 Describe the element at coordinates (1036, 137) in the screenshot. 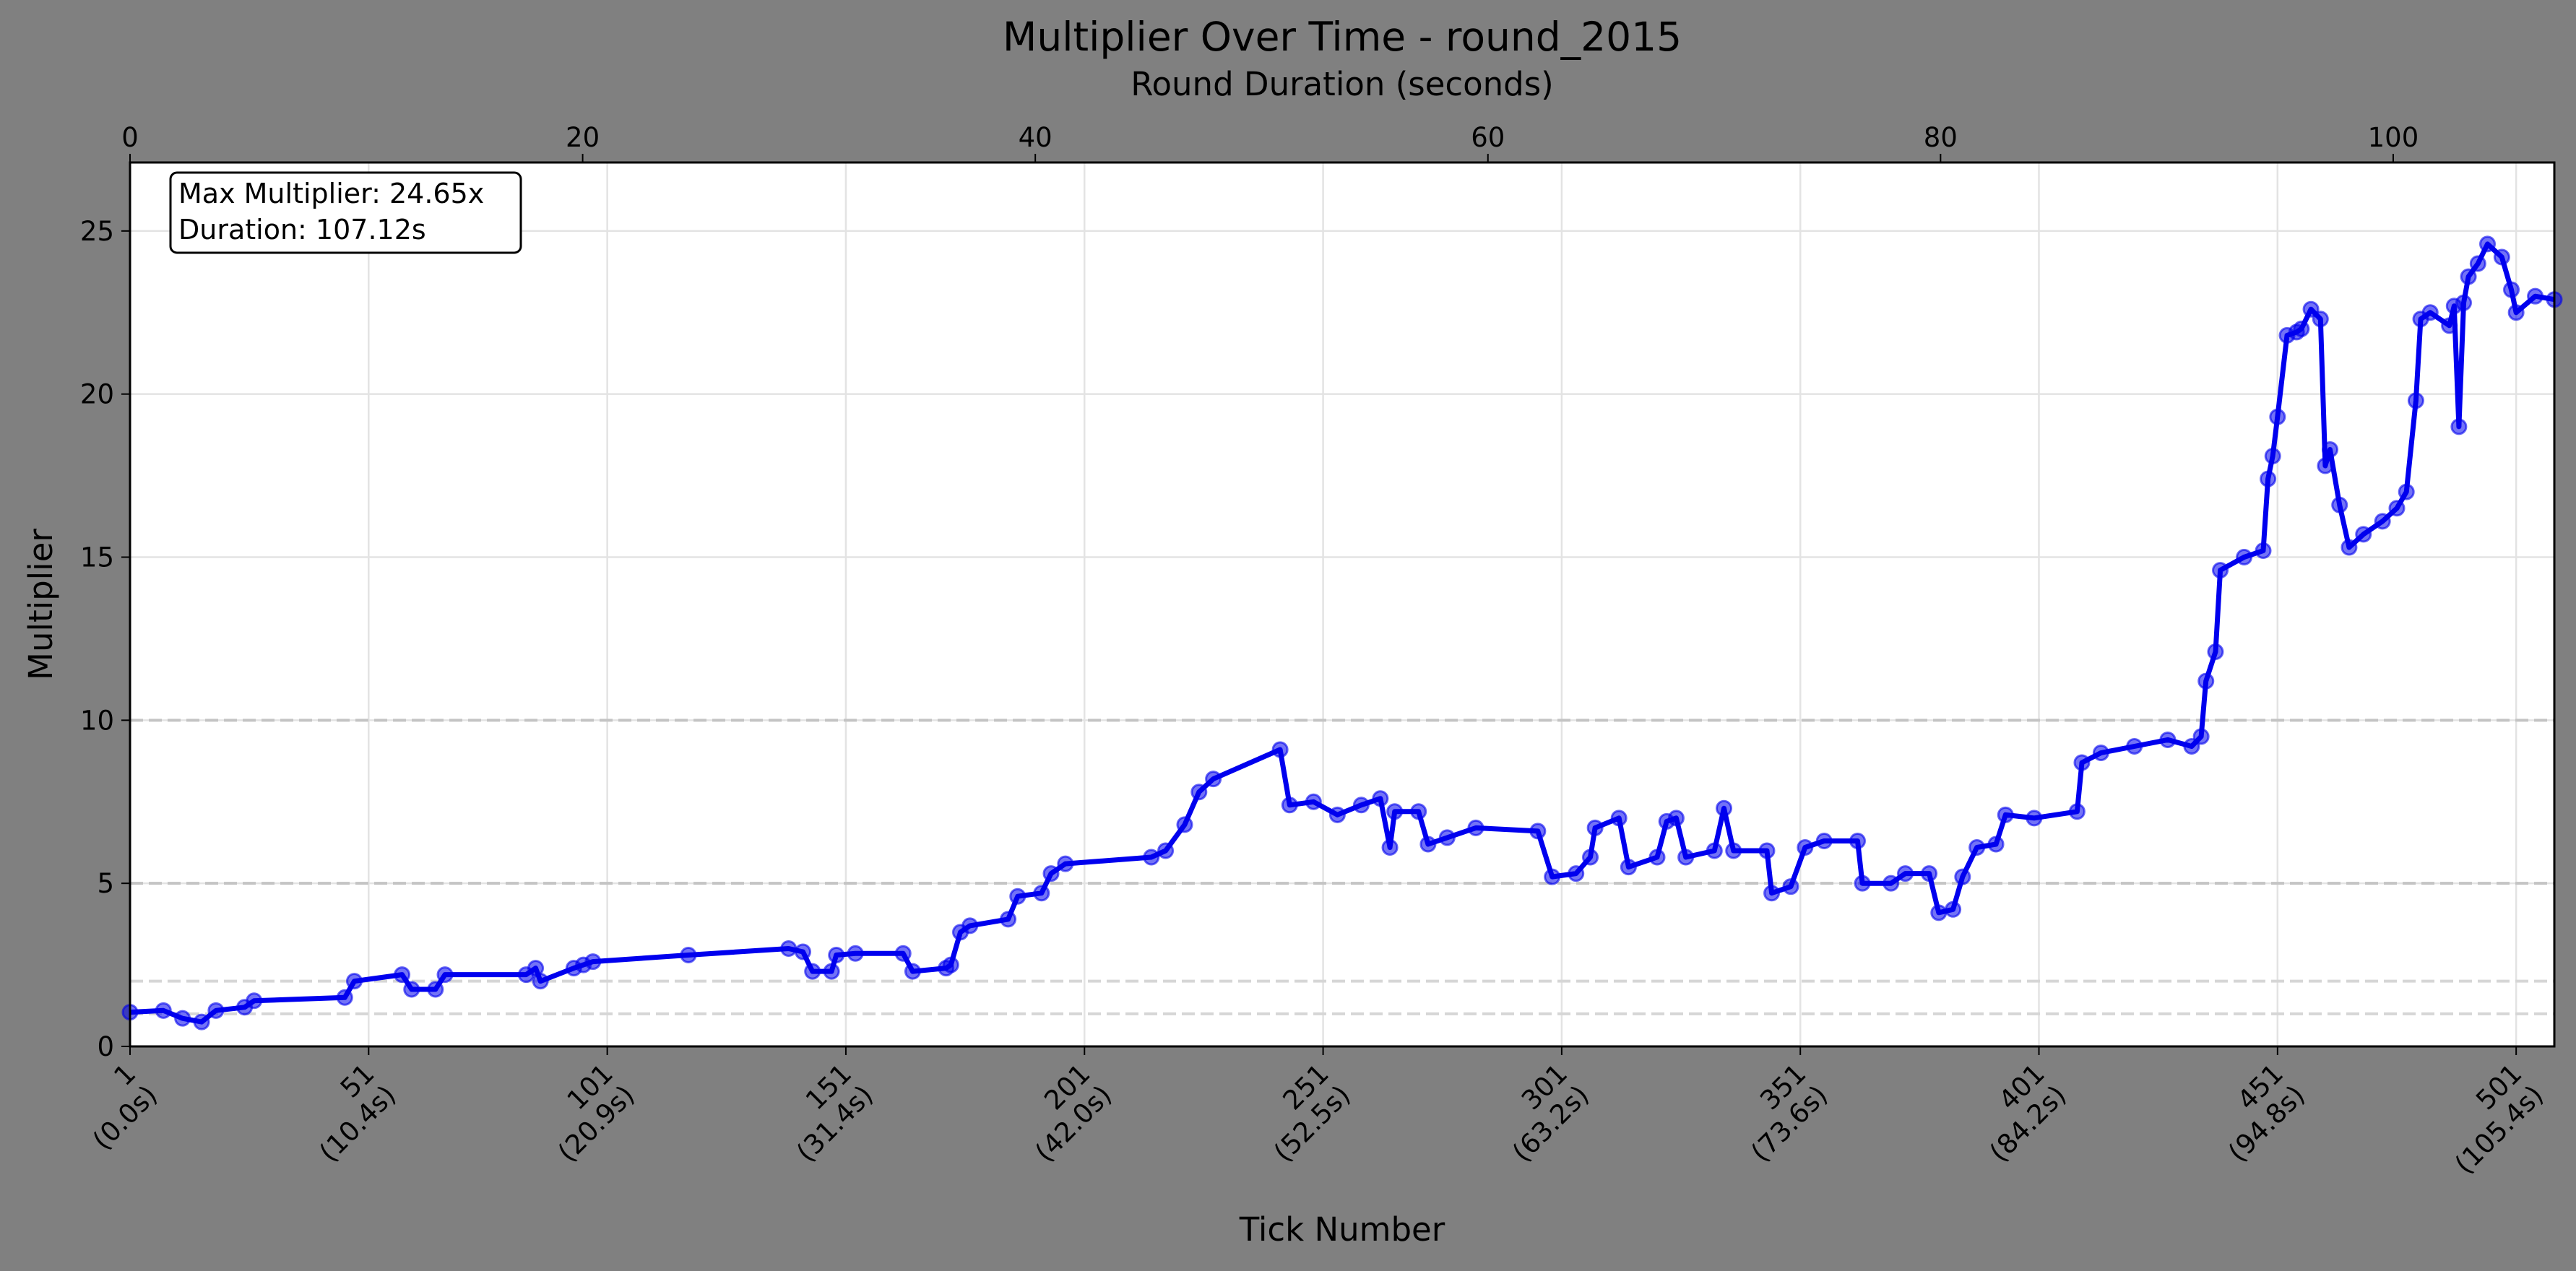

I see `x2-tick-label: 40` at that location.